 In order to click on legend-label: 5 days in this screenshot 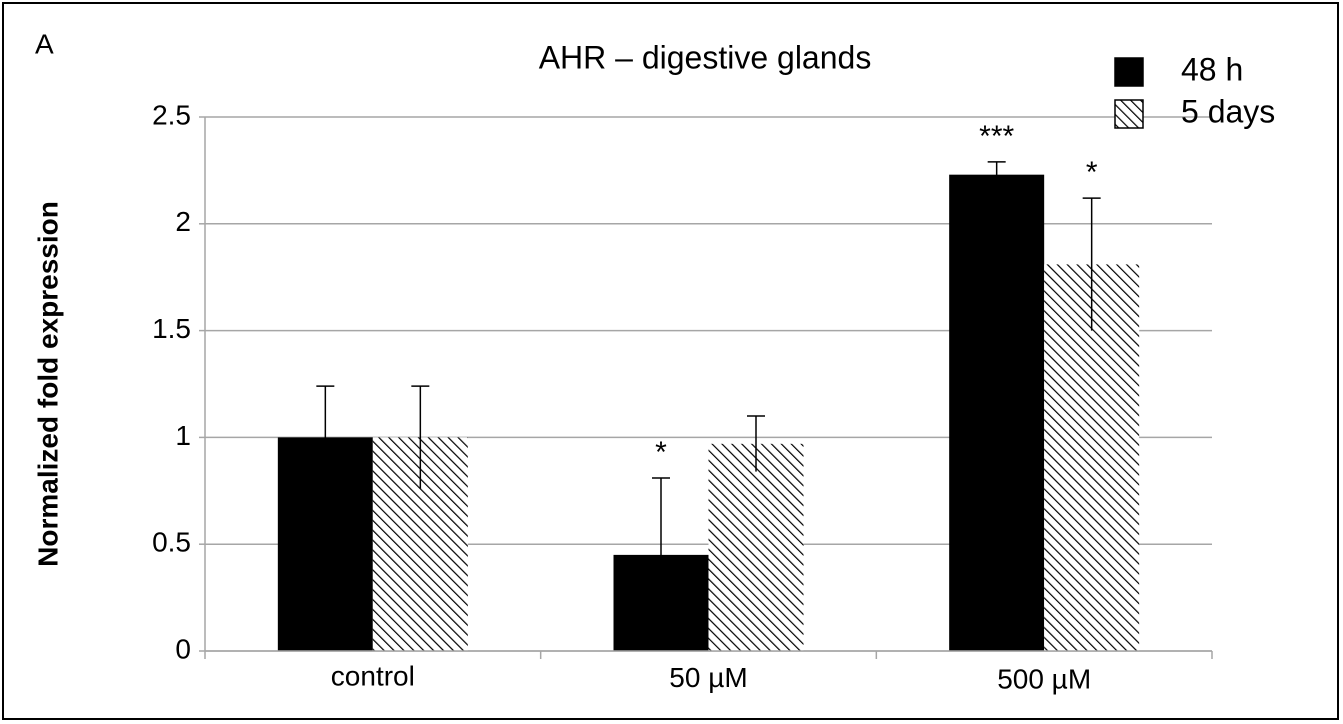, I will do `click(1228, 111)`.